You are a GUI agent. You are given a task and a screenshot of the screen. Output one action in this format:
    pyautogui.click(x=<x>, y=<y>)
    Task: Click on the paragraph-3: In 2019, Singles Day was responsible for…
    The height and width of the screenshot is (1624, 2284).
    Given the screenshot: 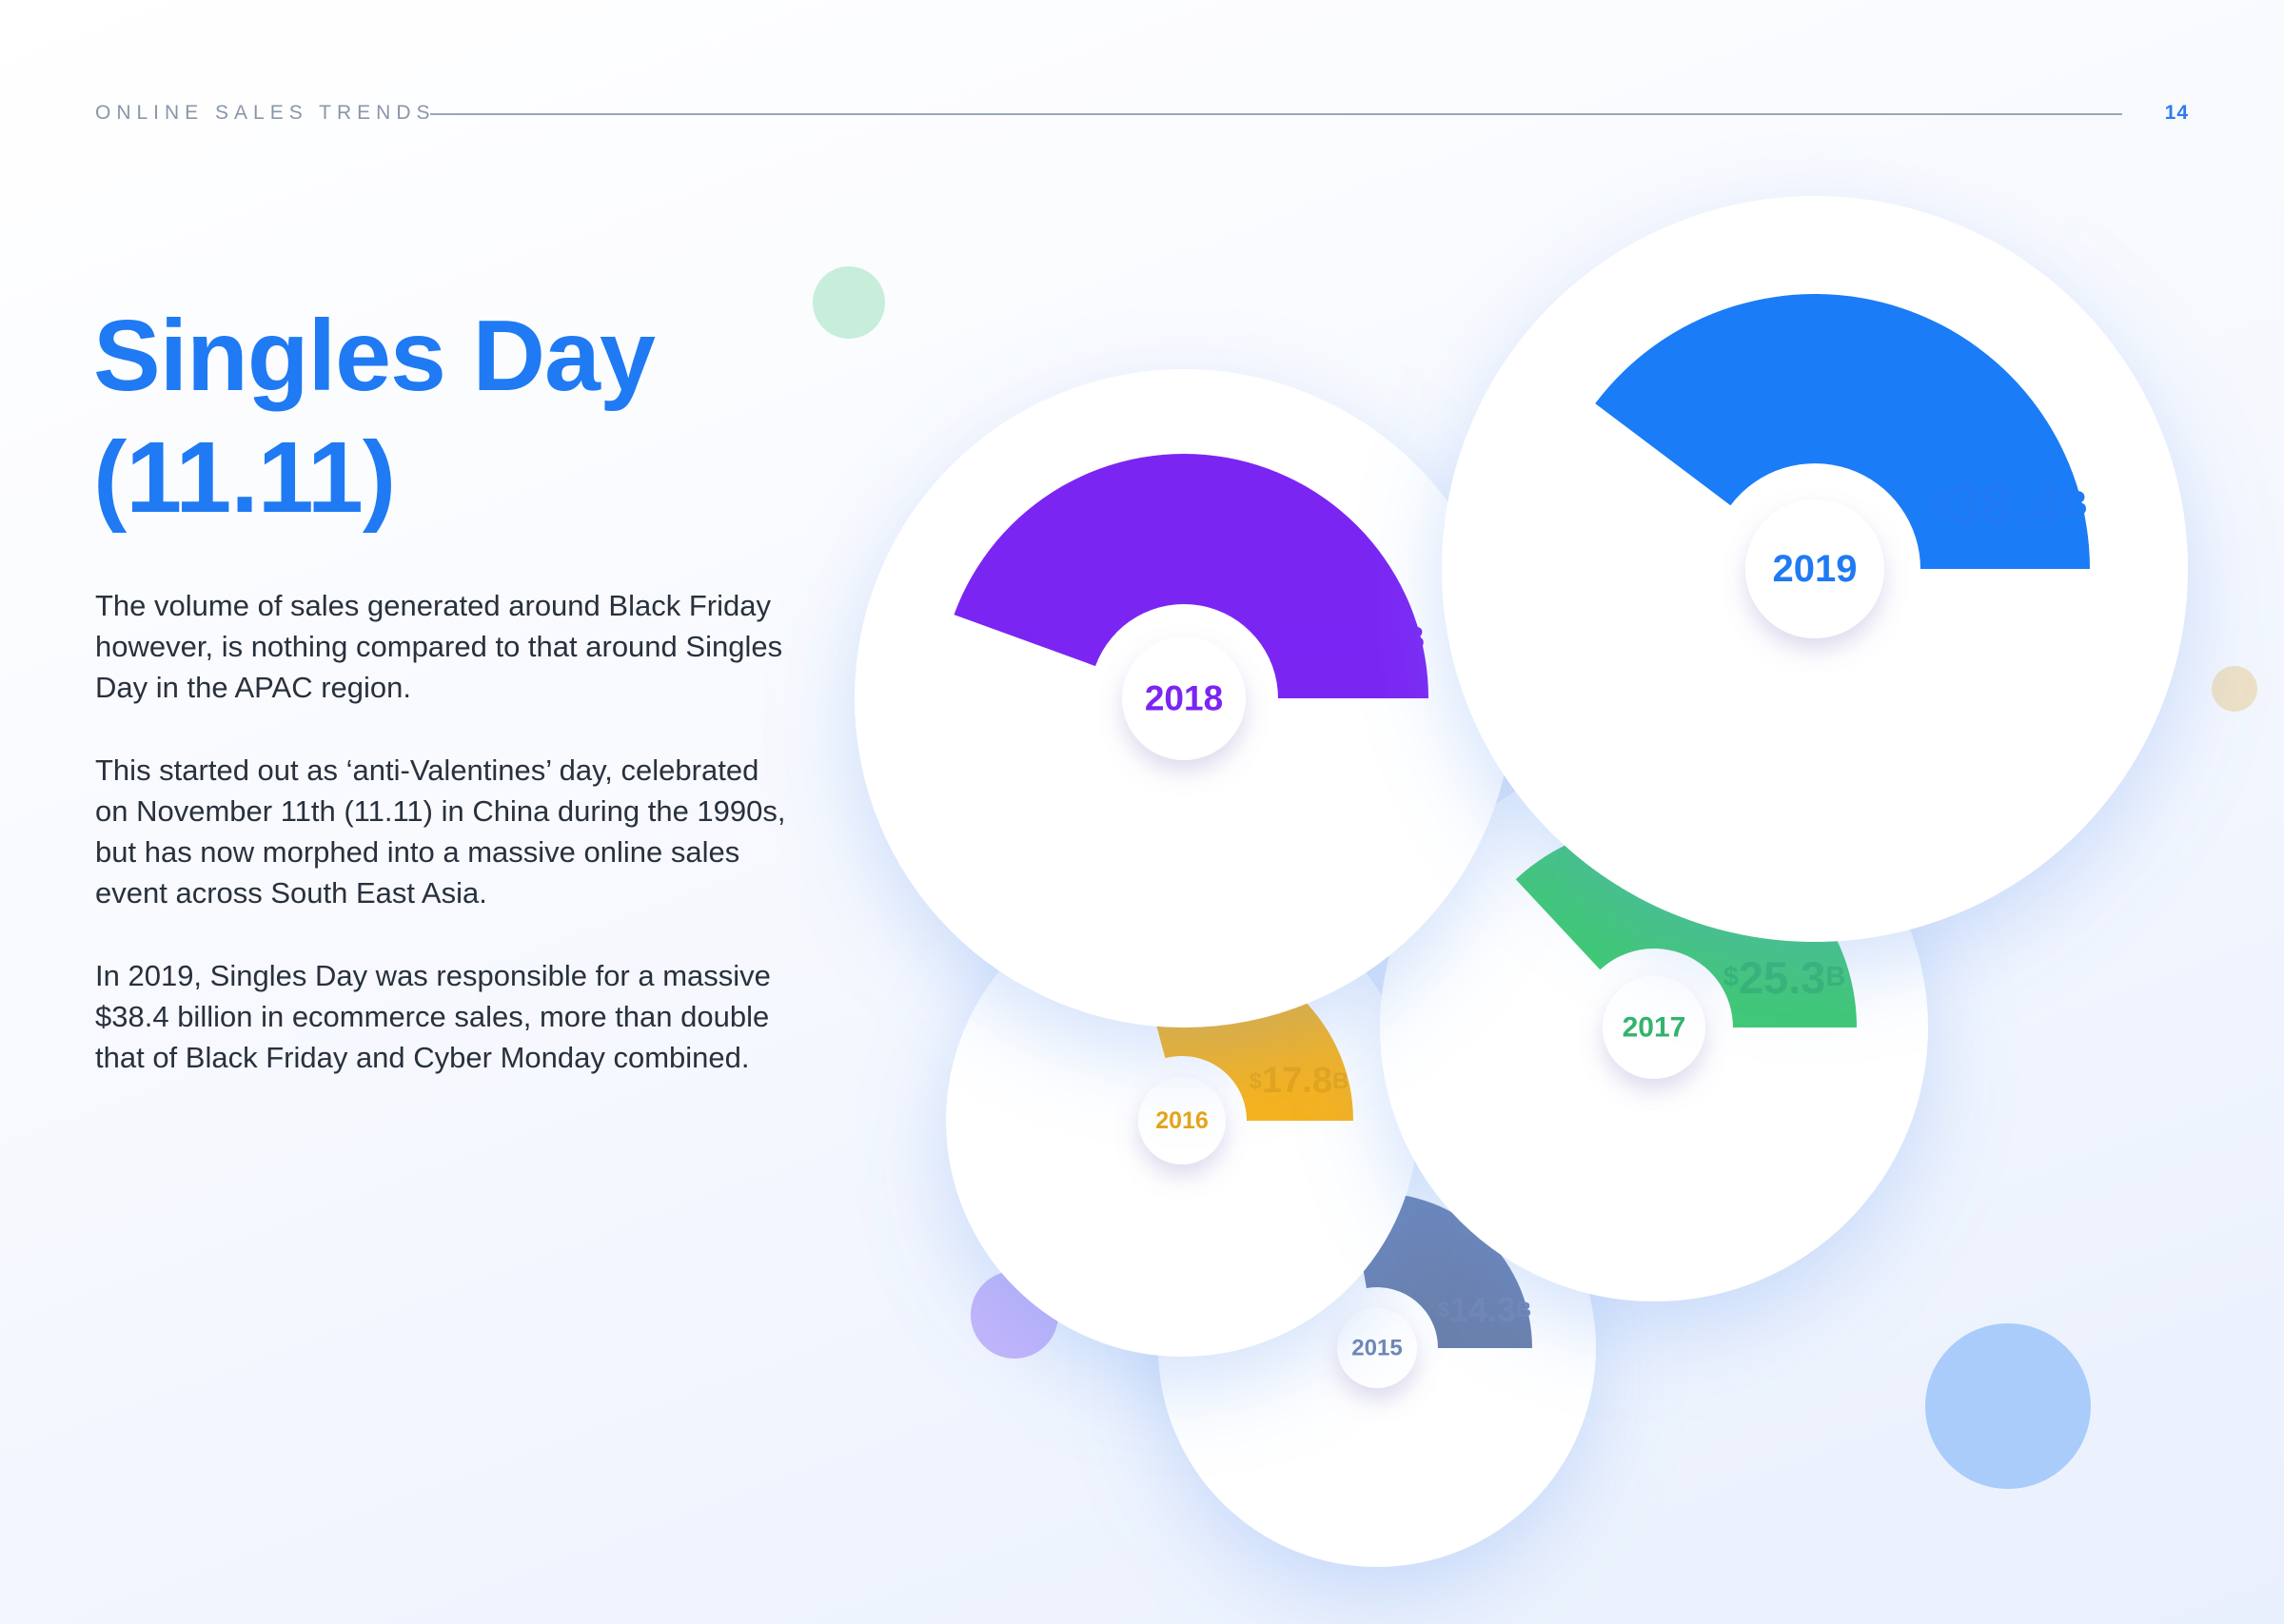 What is the action you would take?
    pyautogui.click(x=433, y=1016)
    